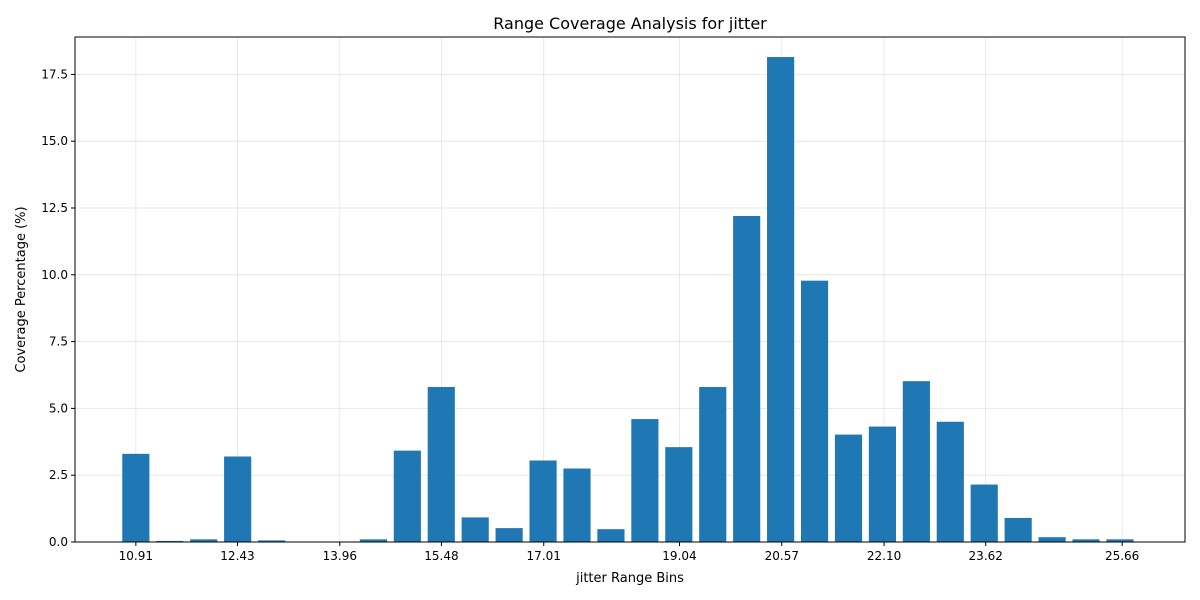 This screenshot has width=1200, height=600. Describe the element at coordinates (58, 342) in the screenshot. I see `y-tick-label: 7.5` at that location.